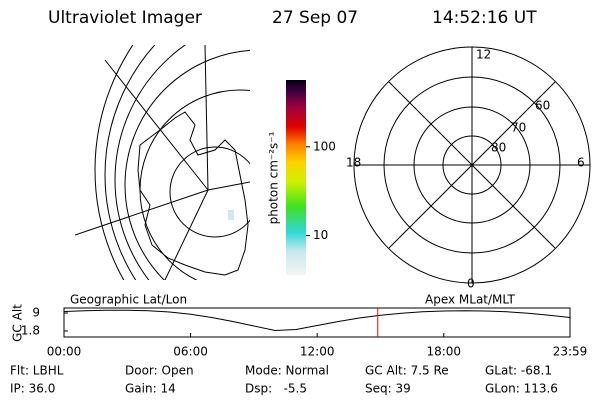  Describe the element at coordinates (388, 389) in the screenshot. I see `status-field: Seq: 39` at that location.